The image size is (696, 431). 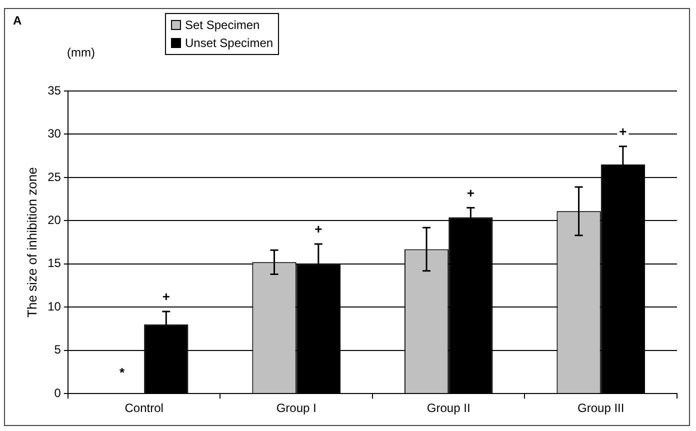 What do you see at coordinates (222, 25) in the screenshot?
I see `legend-label: Set Specimen` at bounding box center [222, 25].